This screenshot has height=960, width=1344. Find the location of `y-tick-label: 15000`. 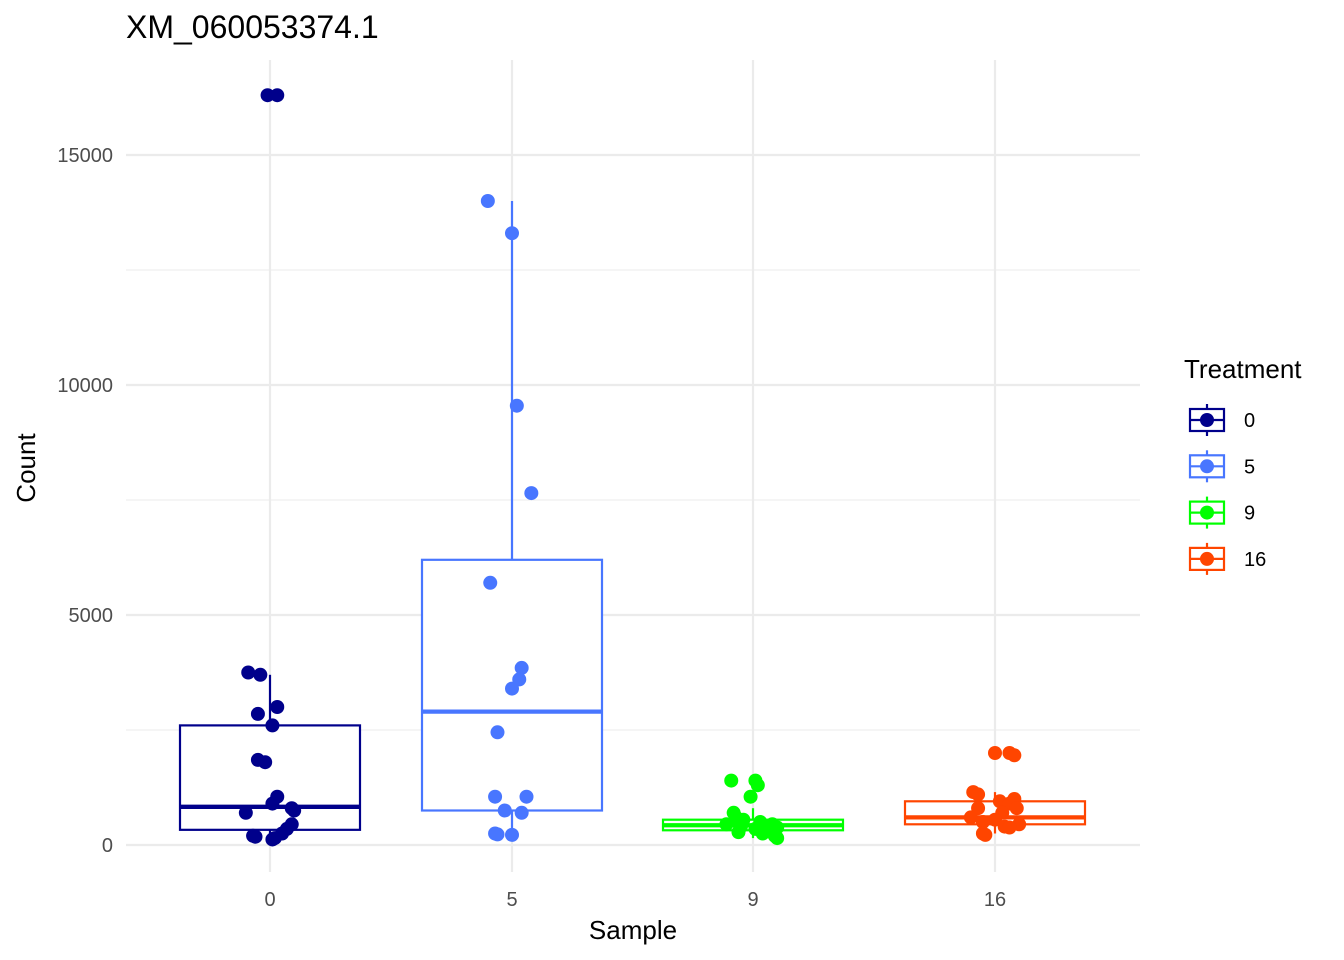

y-tick-label: 15000 is located at coordinates (85, 156).